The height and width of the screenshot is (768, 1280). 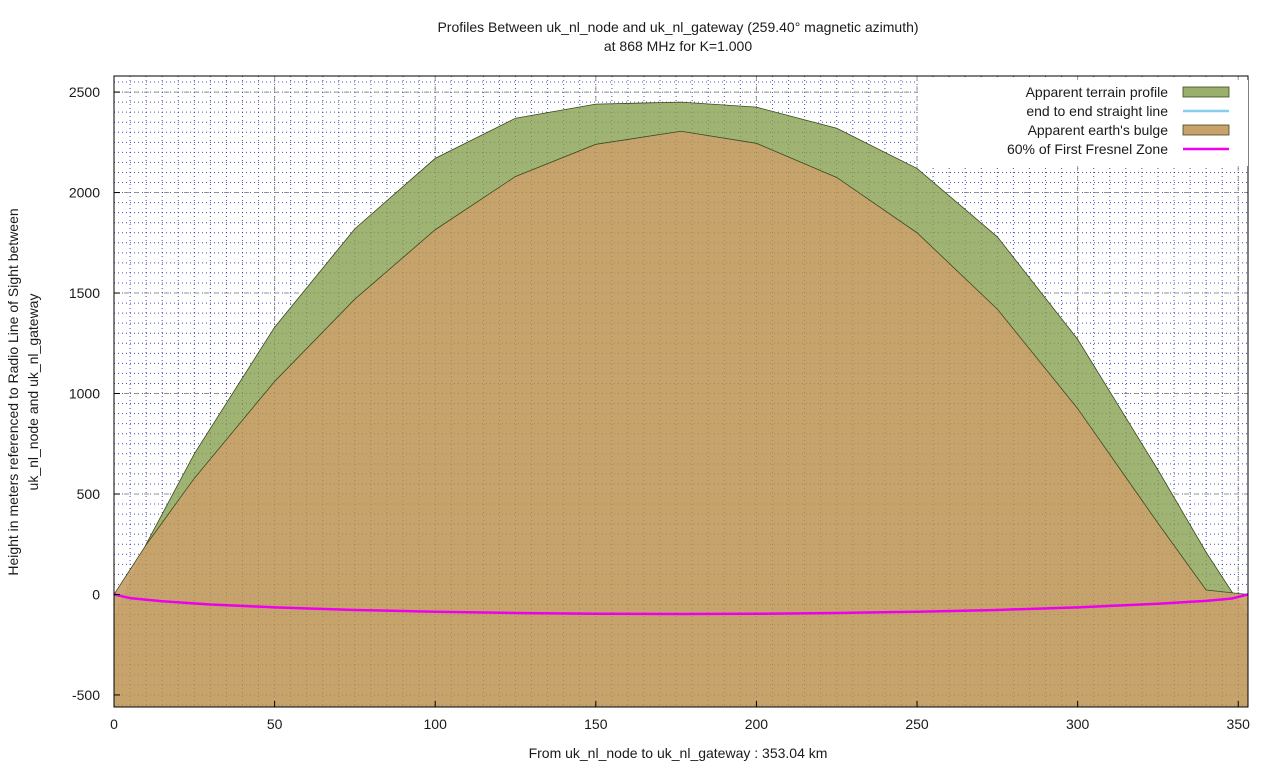 I want to click on y-tick-label: -500, so click(x=86, y=695).